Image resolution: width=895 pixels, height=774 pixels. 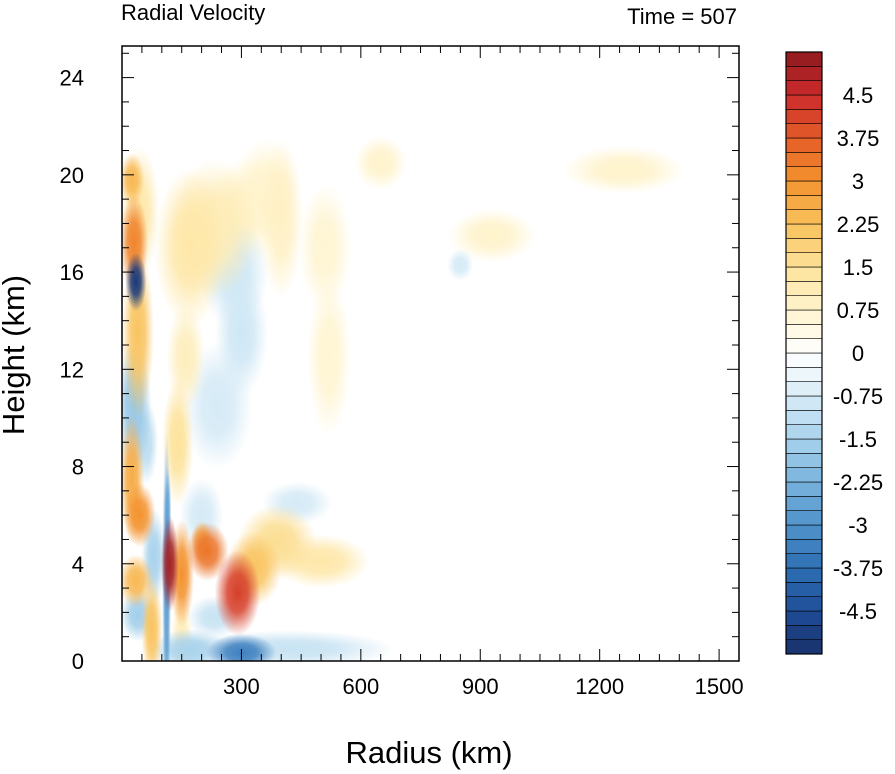 I want to click on x-tick-label: 600, so click(x=360, y=686).